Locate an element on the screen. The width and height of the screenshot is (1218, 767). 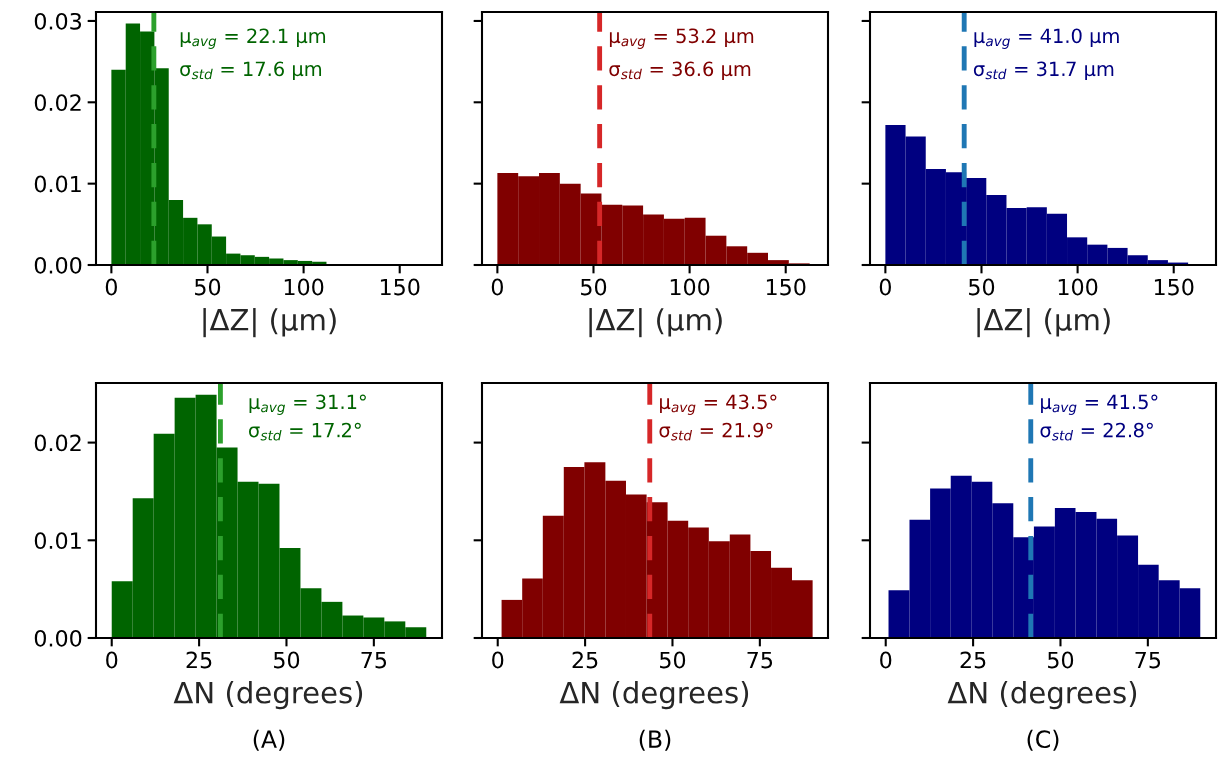
annotation: μ$_{avg}$ = 43.5° is located at coordinates (718, 404).